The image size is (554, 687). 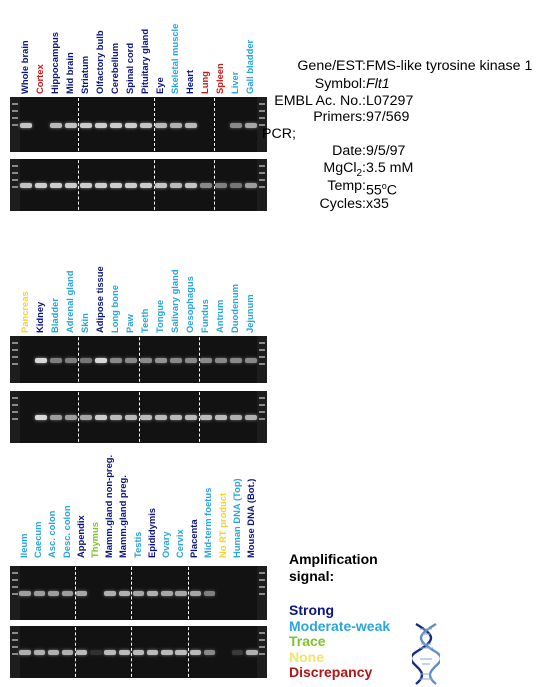 I want to click on legend-items: Strong Moderate-weak Trace None Discrepancy, so click(x=340, y=641).